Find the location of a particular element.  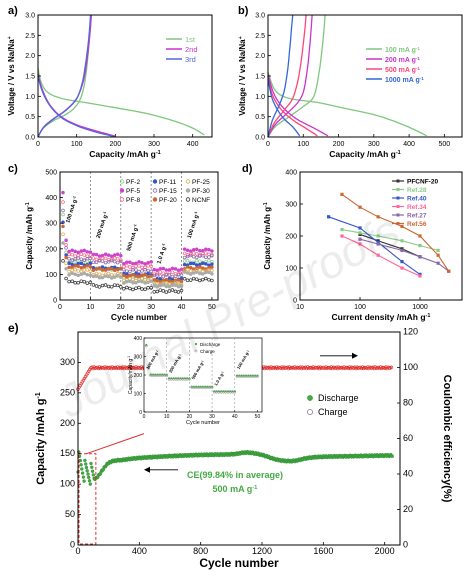

panel-label-d: d) is located at coordinates (247, 169).